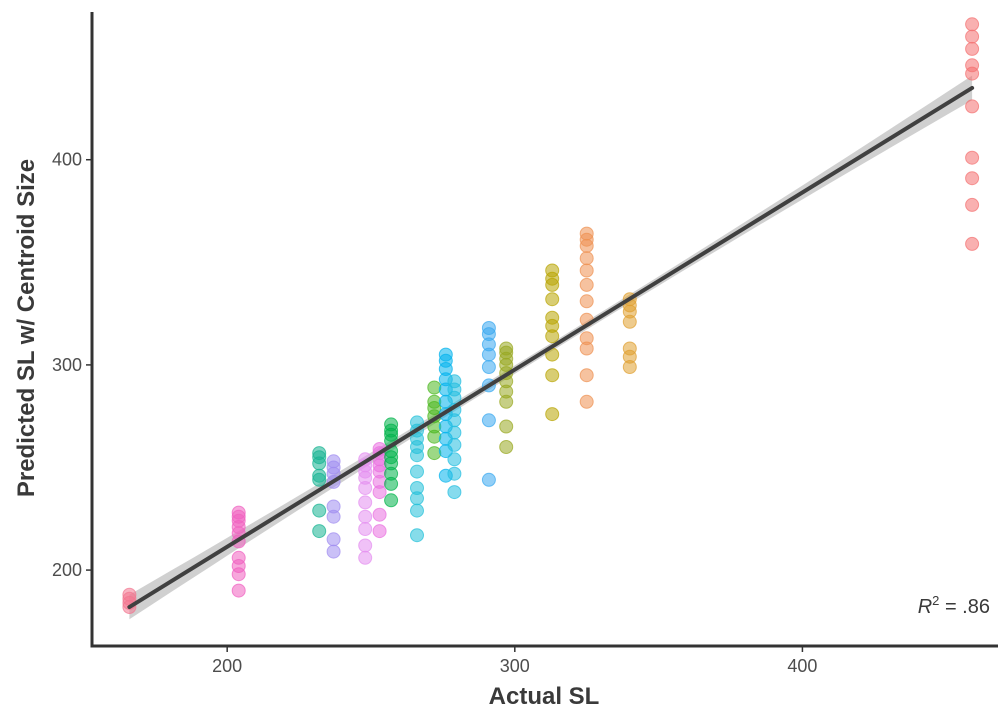  I want to click on y-tick-label: 200, so click(67, 570).